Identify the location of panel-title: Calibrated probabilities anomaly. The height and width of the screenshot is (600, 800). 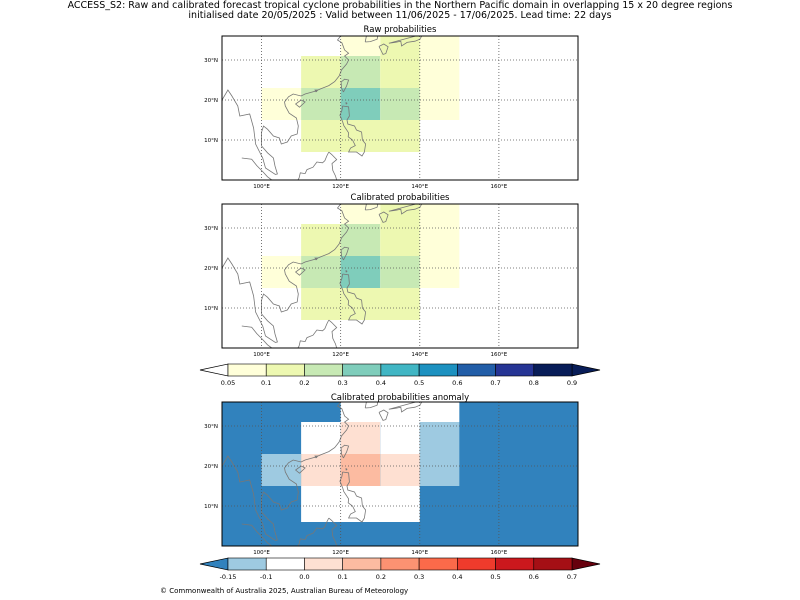
(400, 398).